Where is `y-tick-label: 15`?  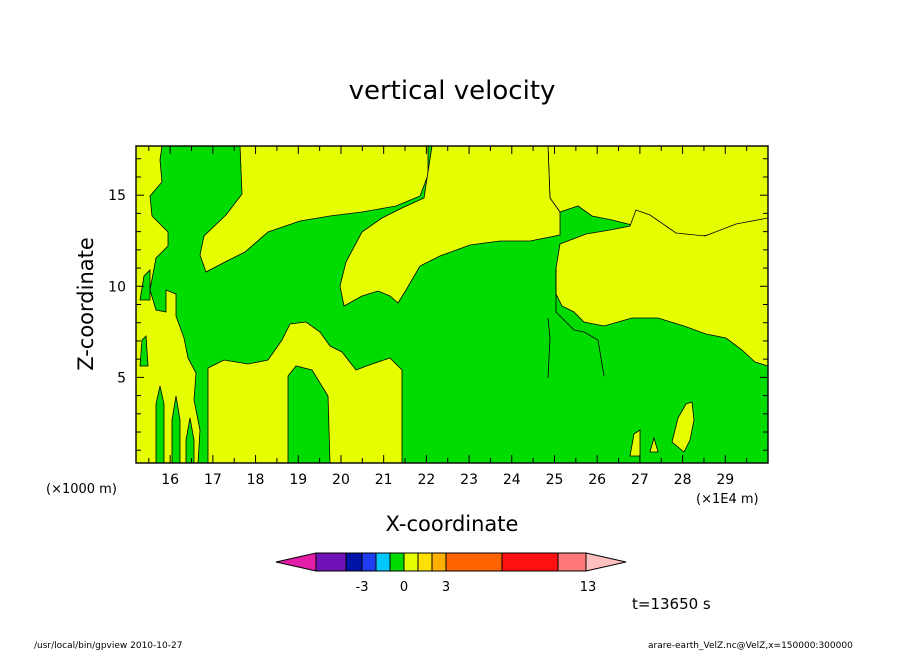
y-tick-label: 15 is located at coordinates (117, 196).